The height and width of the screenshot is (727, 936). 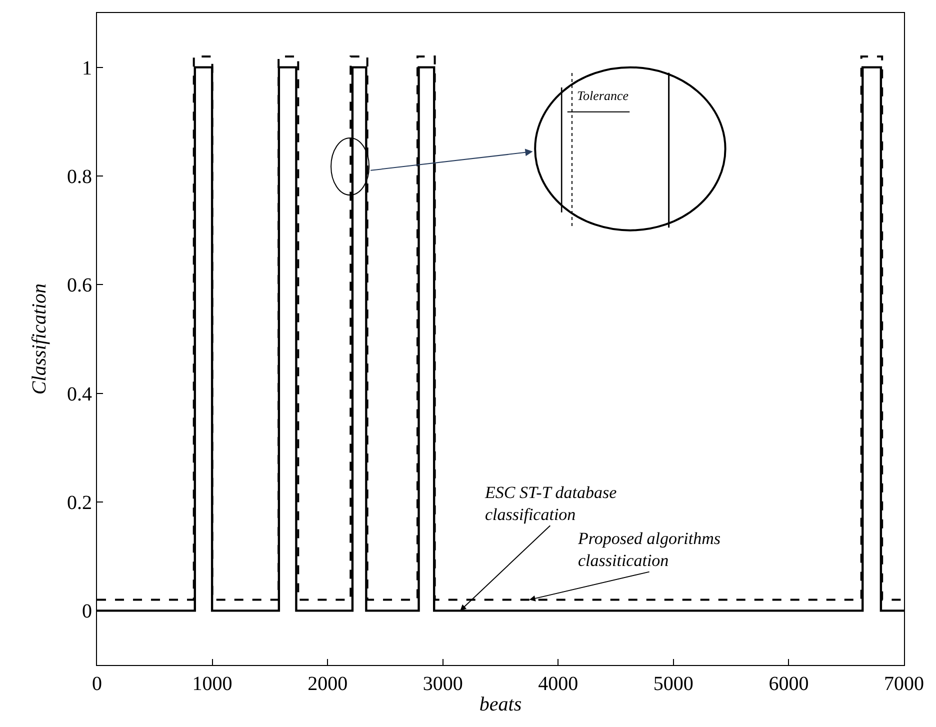 What do you see at coordinates (551, 503) in the screenshot?
I see `text: ESC ST-T database classification` at bounding box center [551, 503].